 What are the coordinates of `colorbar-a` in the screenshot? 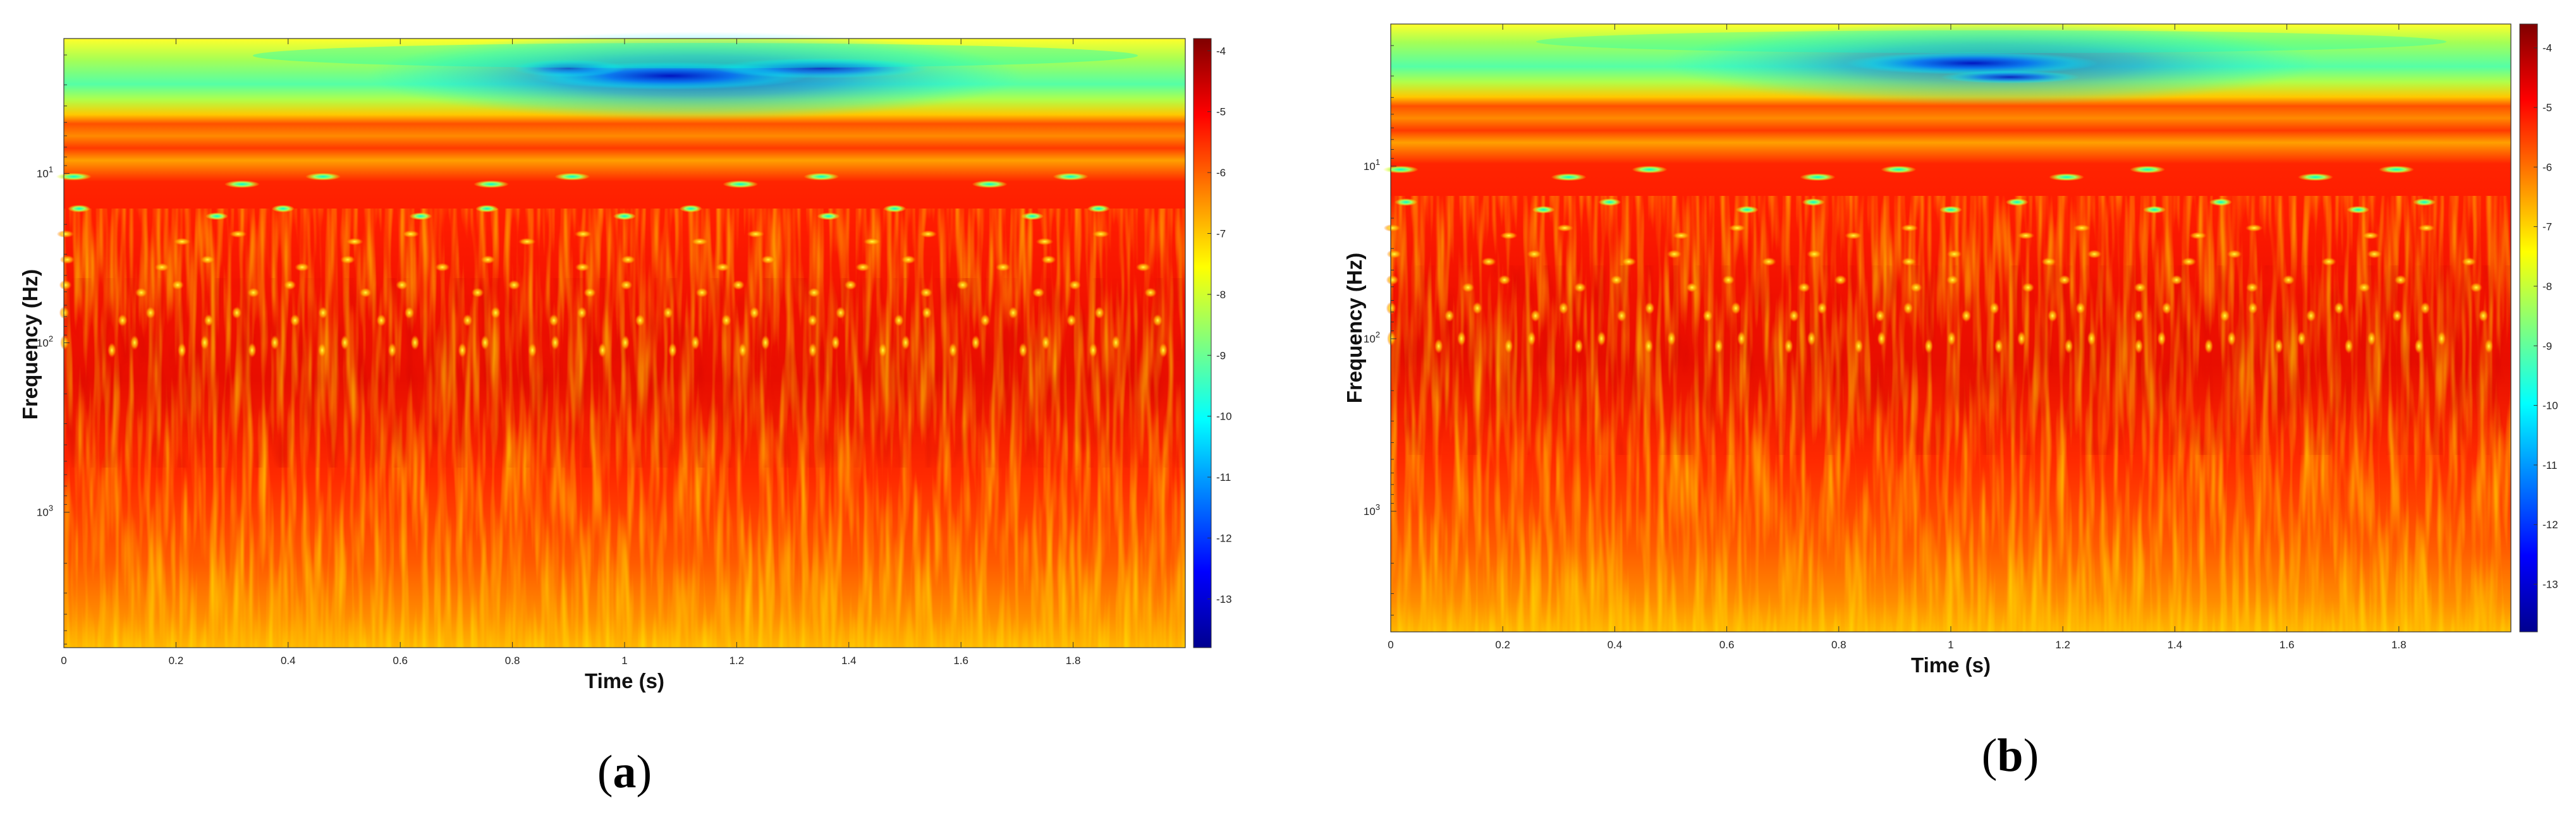 It's located at (1202, 343).